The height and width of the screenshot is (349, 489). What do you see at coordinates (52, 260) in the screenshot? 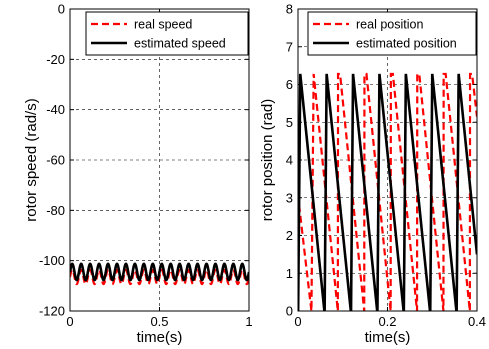
I see `y-tick-label: -100` at bounding box center [52, 260].